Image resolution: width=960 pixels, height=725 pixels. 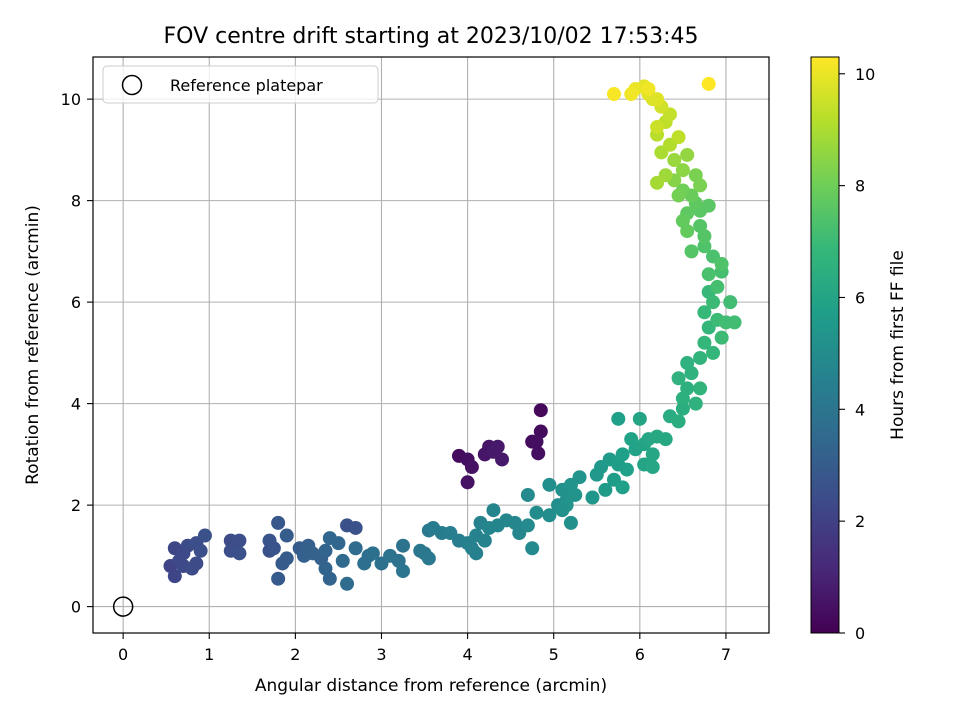 What do you see at coordinates (554, 654) in the screenshot?
I see `x-tick-label: 5` at bounding box center [554, 654].